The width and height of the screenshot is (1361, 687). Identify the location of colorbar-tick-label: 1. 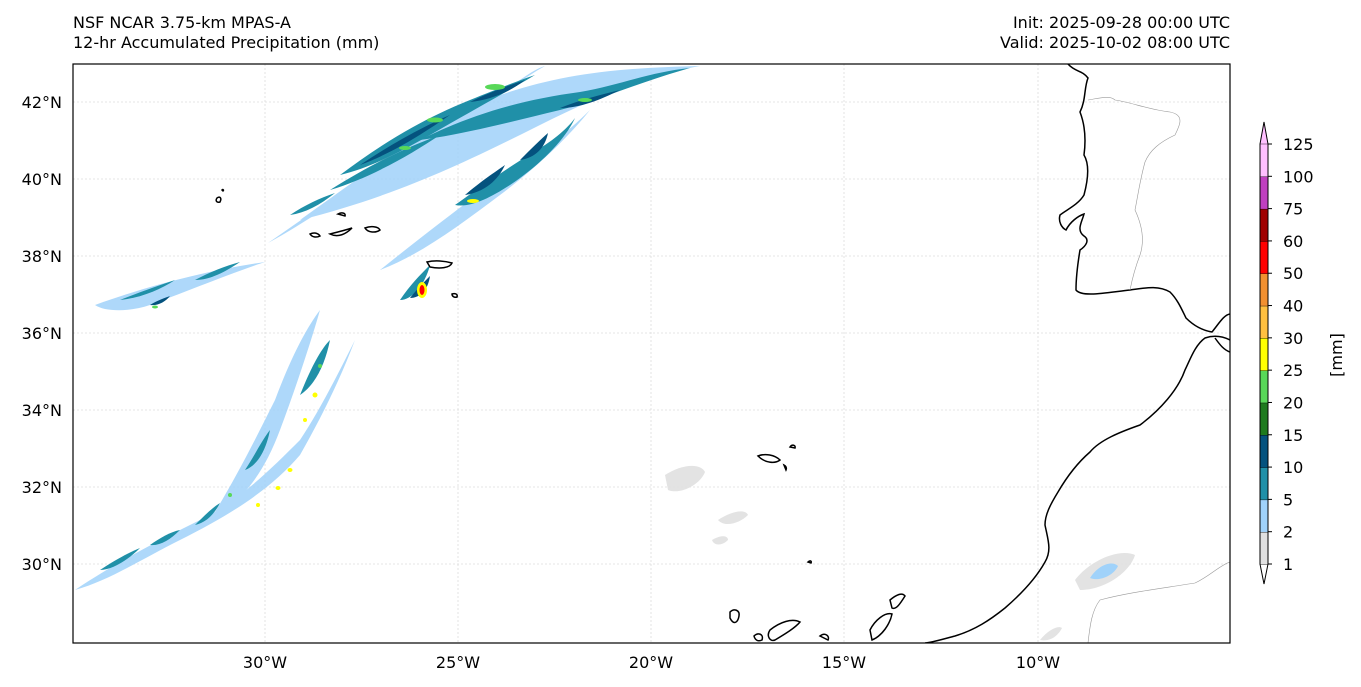
(1288, 564).